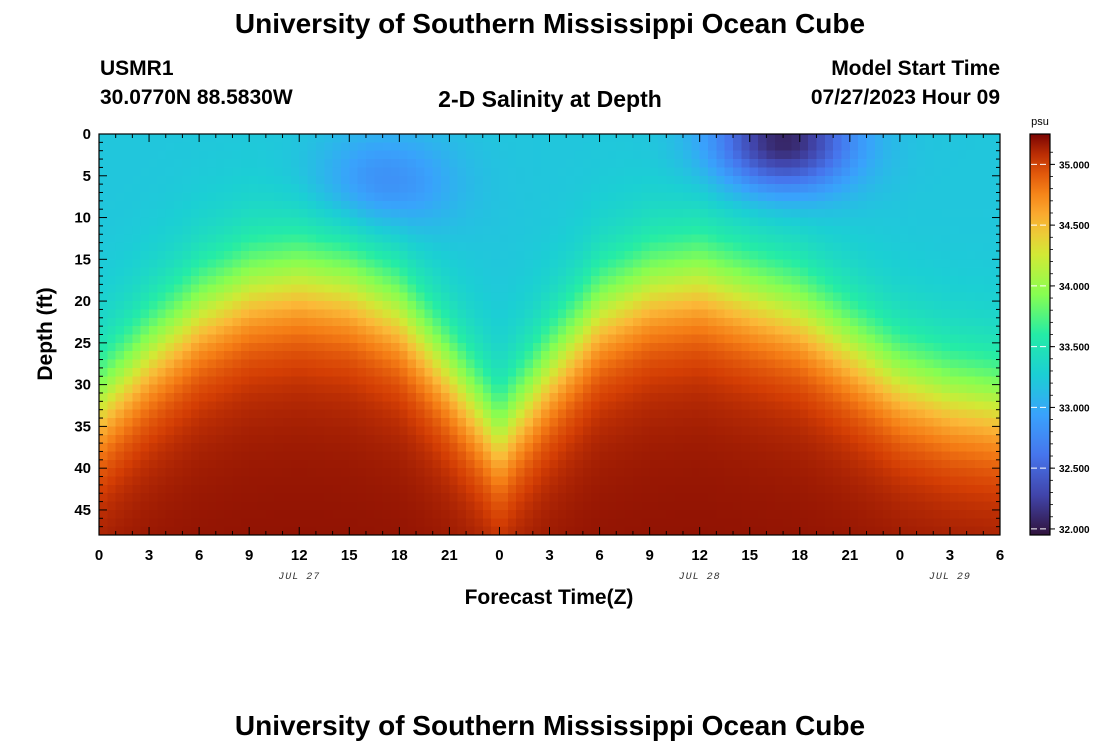 This screenshot has height=750, width=1100. I want to click on chart-subtitle: 2-D Salinity at Depth, so click(550, 99).